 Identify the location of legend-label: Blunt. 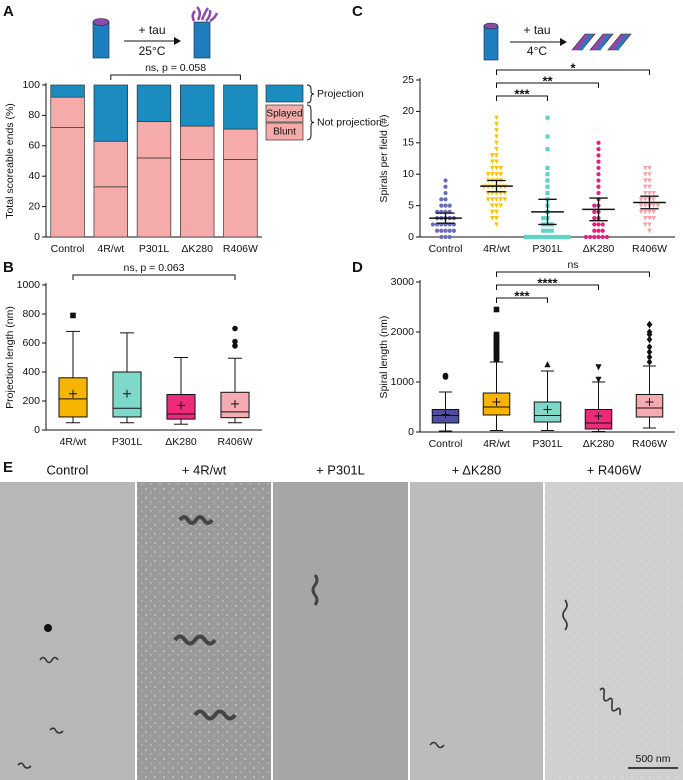
(284, 132).